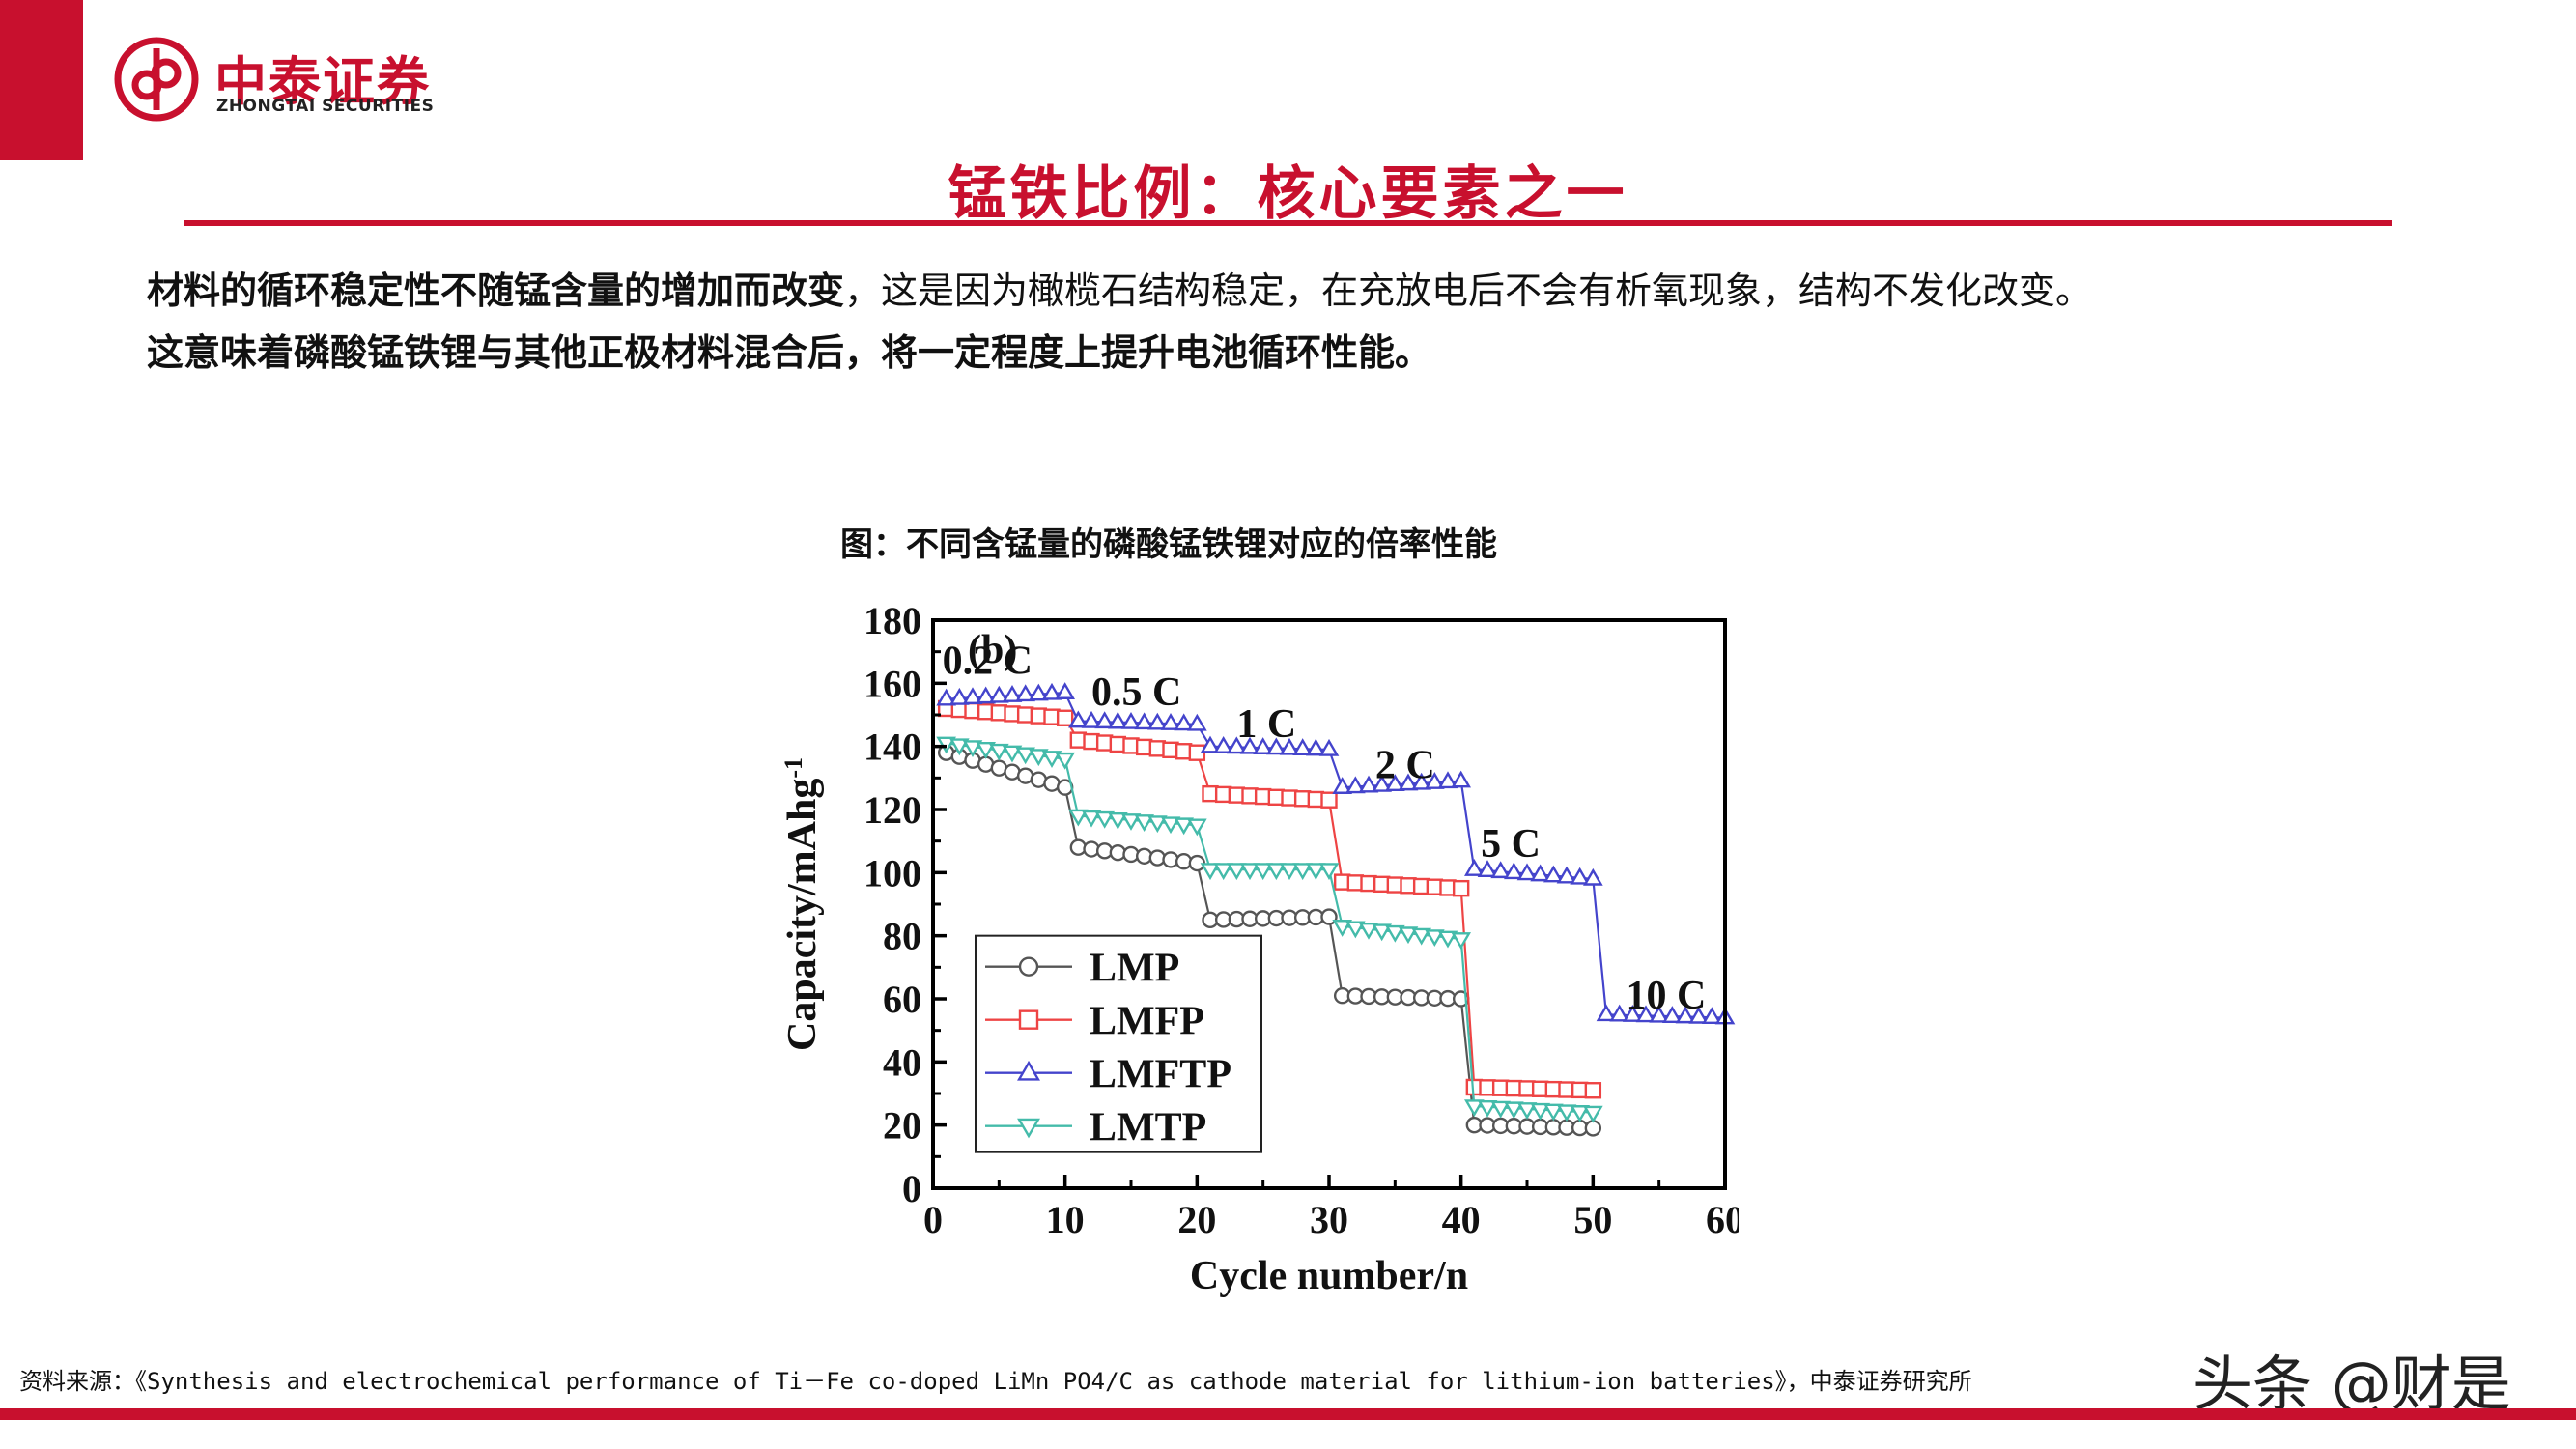 The width and height of the screenshot is (2576, 1449). I want to click on page-title: 锰铁比例：核心要素之一, so click(1288, 194).